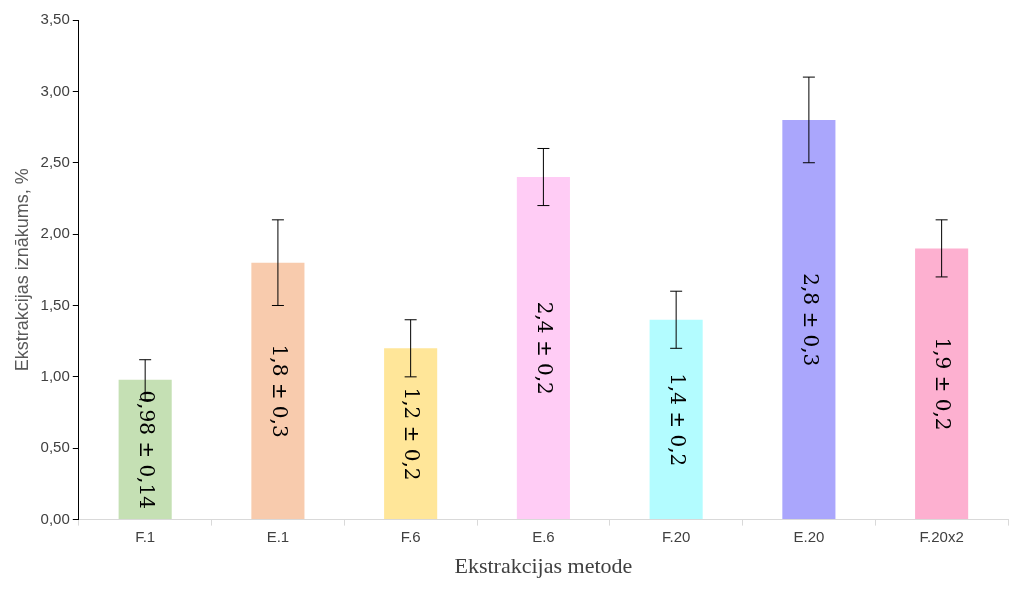 This screenshot has height=592, width=1028. I want to click on y-tick-label: 2,00, so click(55, 233).